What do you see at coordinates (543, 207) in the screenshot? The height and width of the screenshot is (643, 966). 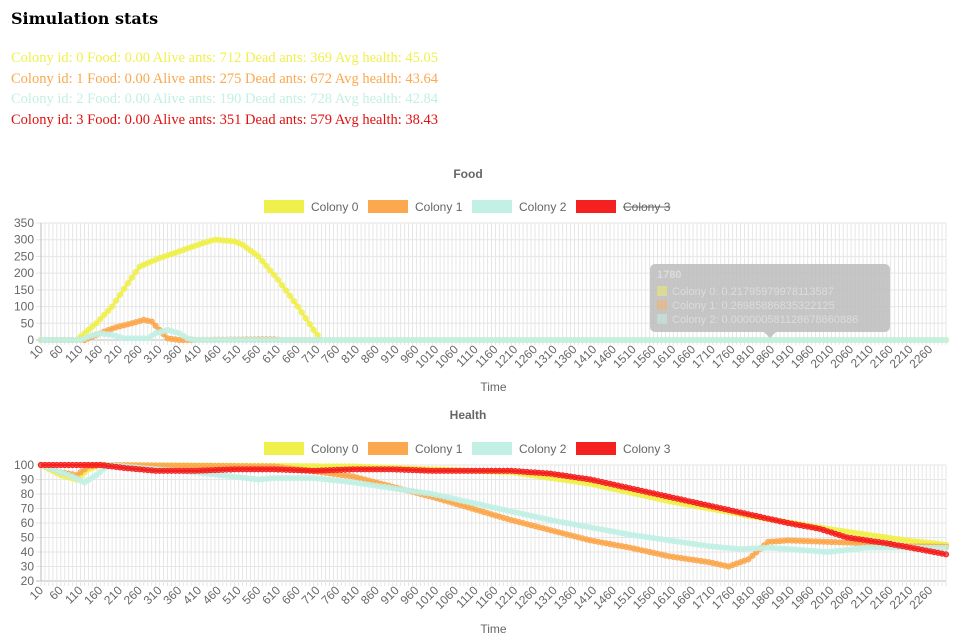 I see `legend-label: Colony 2` at bounding box center [543, 207].